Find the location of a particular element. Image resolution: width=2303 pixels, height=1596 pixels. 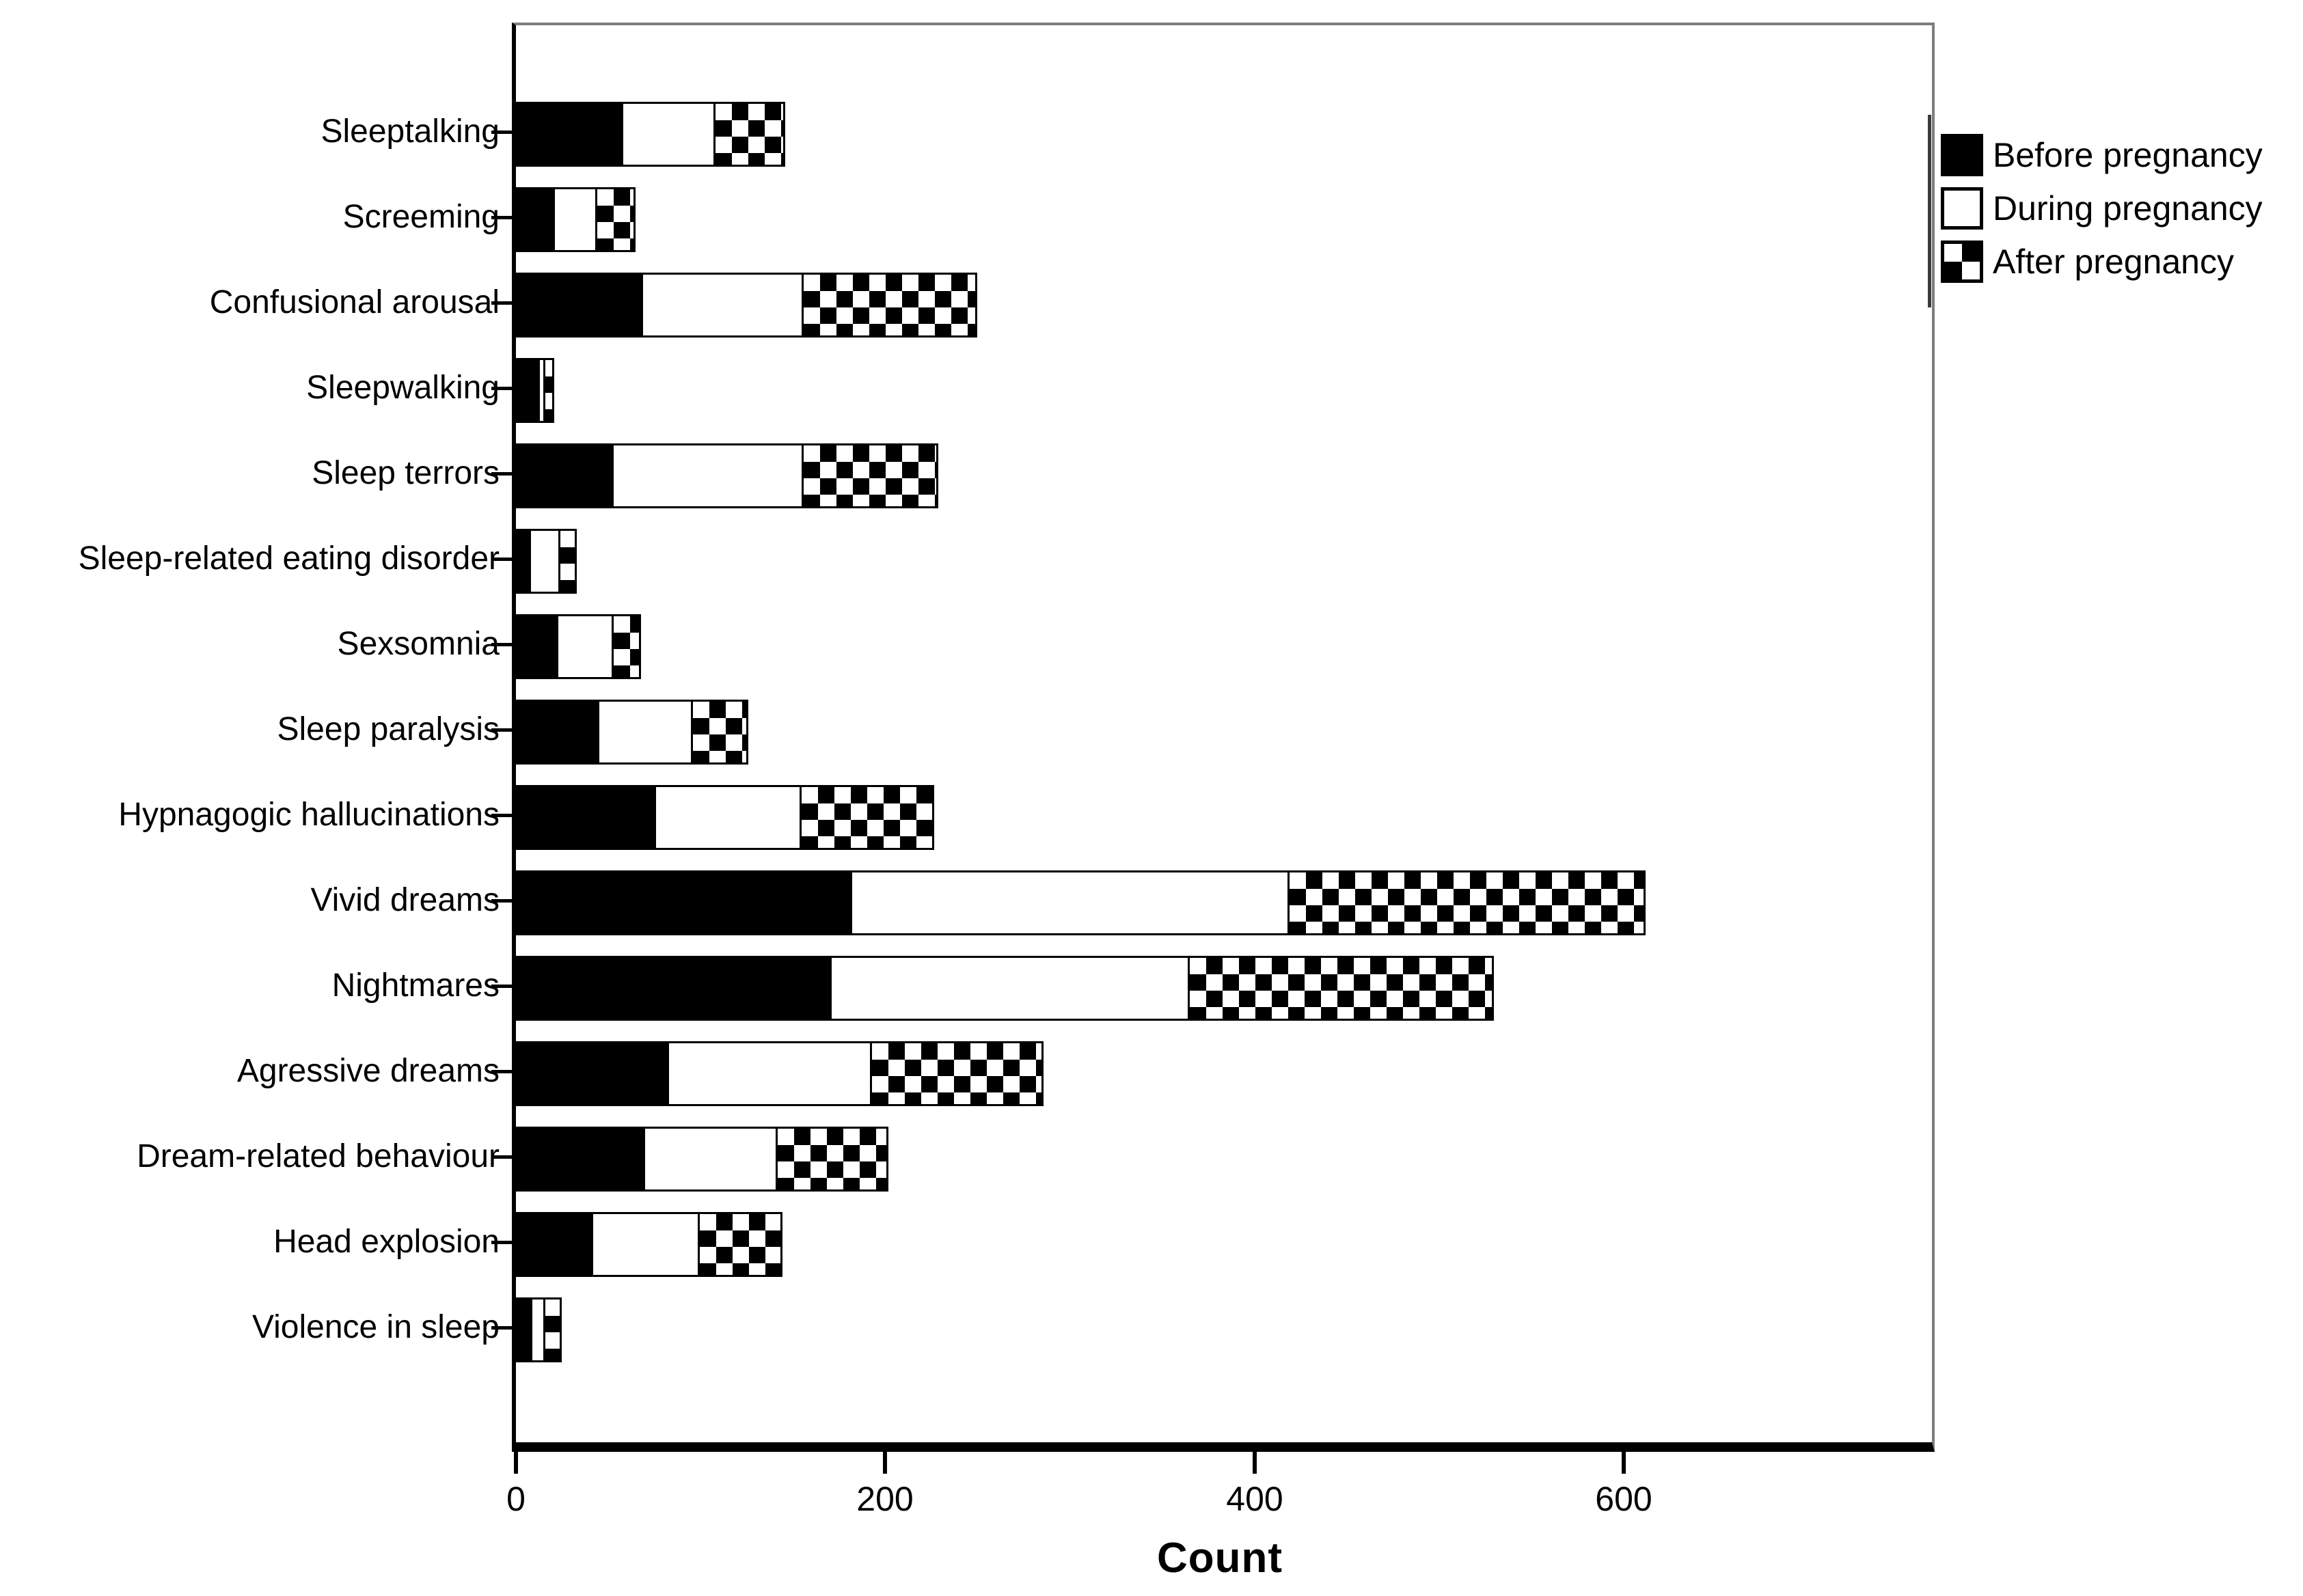

before-pregnancy-swatch-icon is located at coordinates (1962, 155).